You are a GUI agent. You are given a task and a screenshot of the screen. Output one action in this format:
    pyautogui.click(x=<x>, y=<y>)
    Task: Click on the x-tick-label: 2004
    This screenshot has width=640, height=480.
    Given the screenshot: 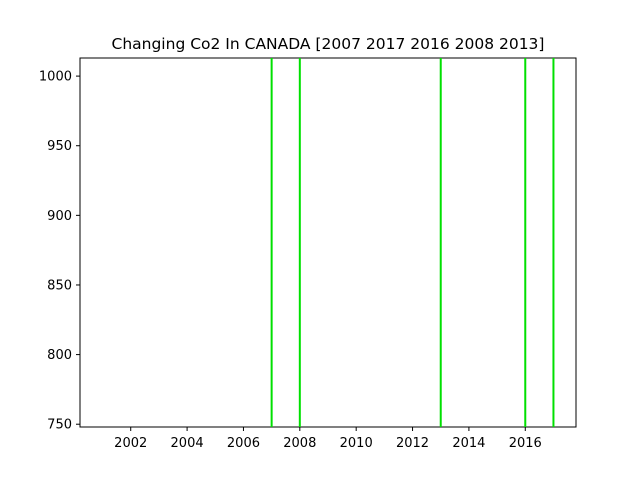 What is the action you would take?
    pyautogui.click(x=187, y=443)
    